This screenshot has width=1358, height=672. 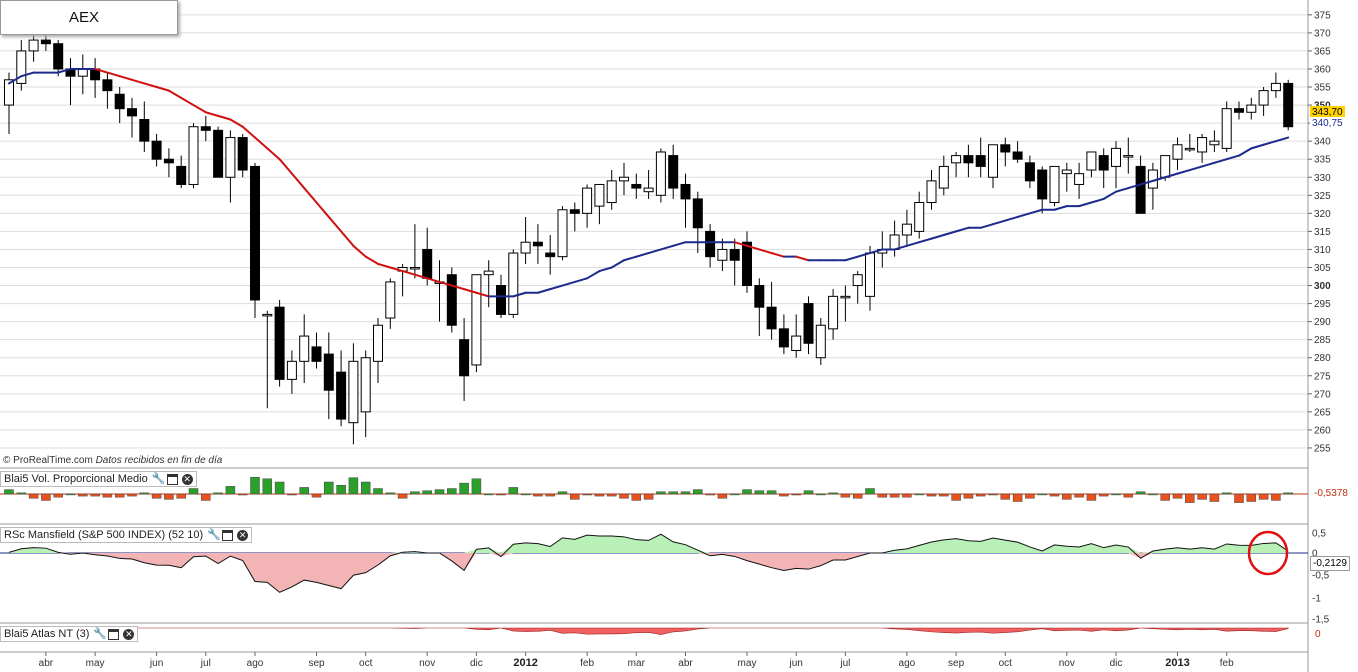 I want to click on month-label: jul, so click(x=844, y=663).